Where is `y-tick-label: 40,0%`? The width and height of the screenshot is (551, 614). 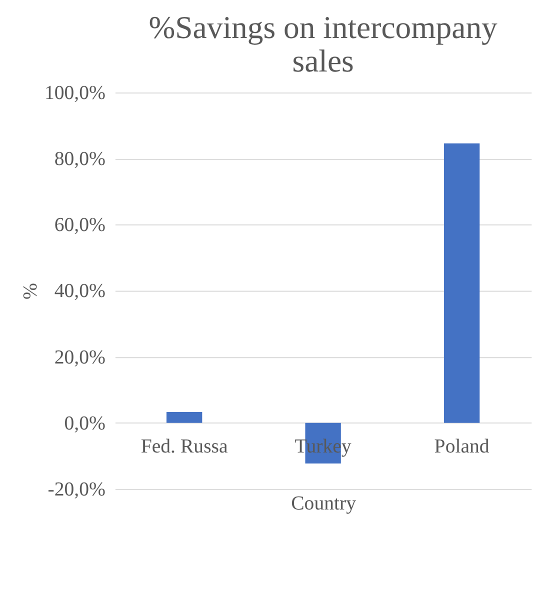 y-tick-label: 40,0% is located at coordinates (80, 291).